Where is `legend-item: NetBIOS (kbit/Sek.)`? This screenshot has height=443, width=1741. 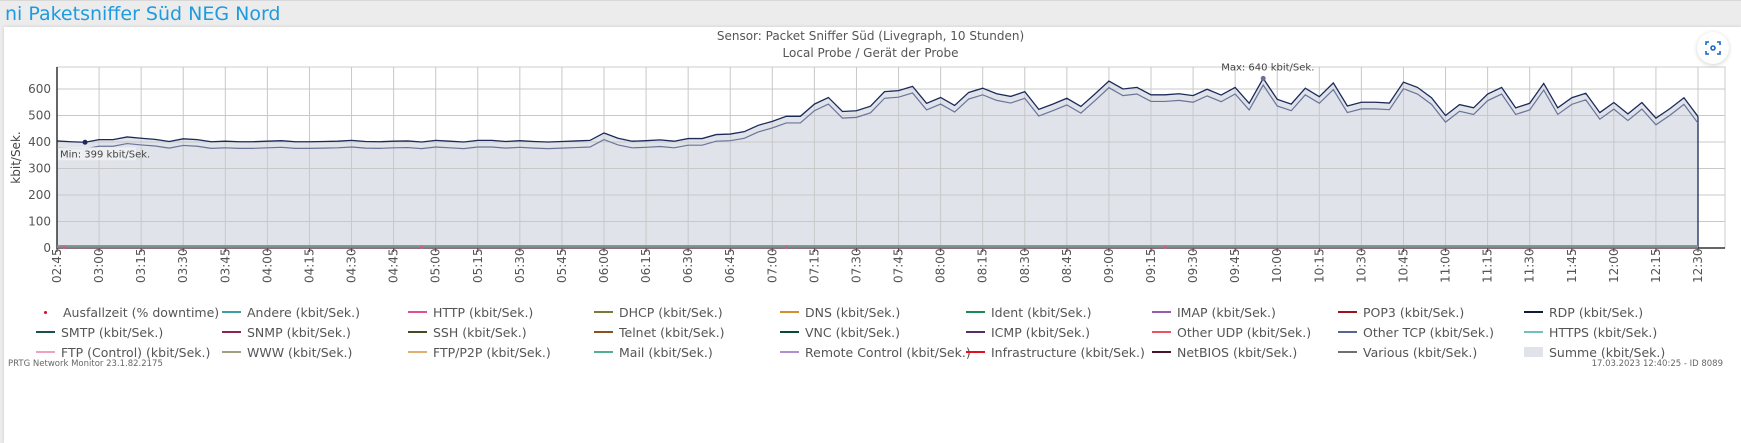 legend-item: NetBIOS (kbit/Sek.) is located at coordinates (1245, 352).